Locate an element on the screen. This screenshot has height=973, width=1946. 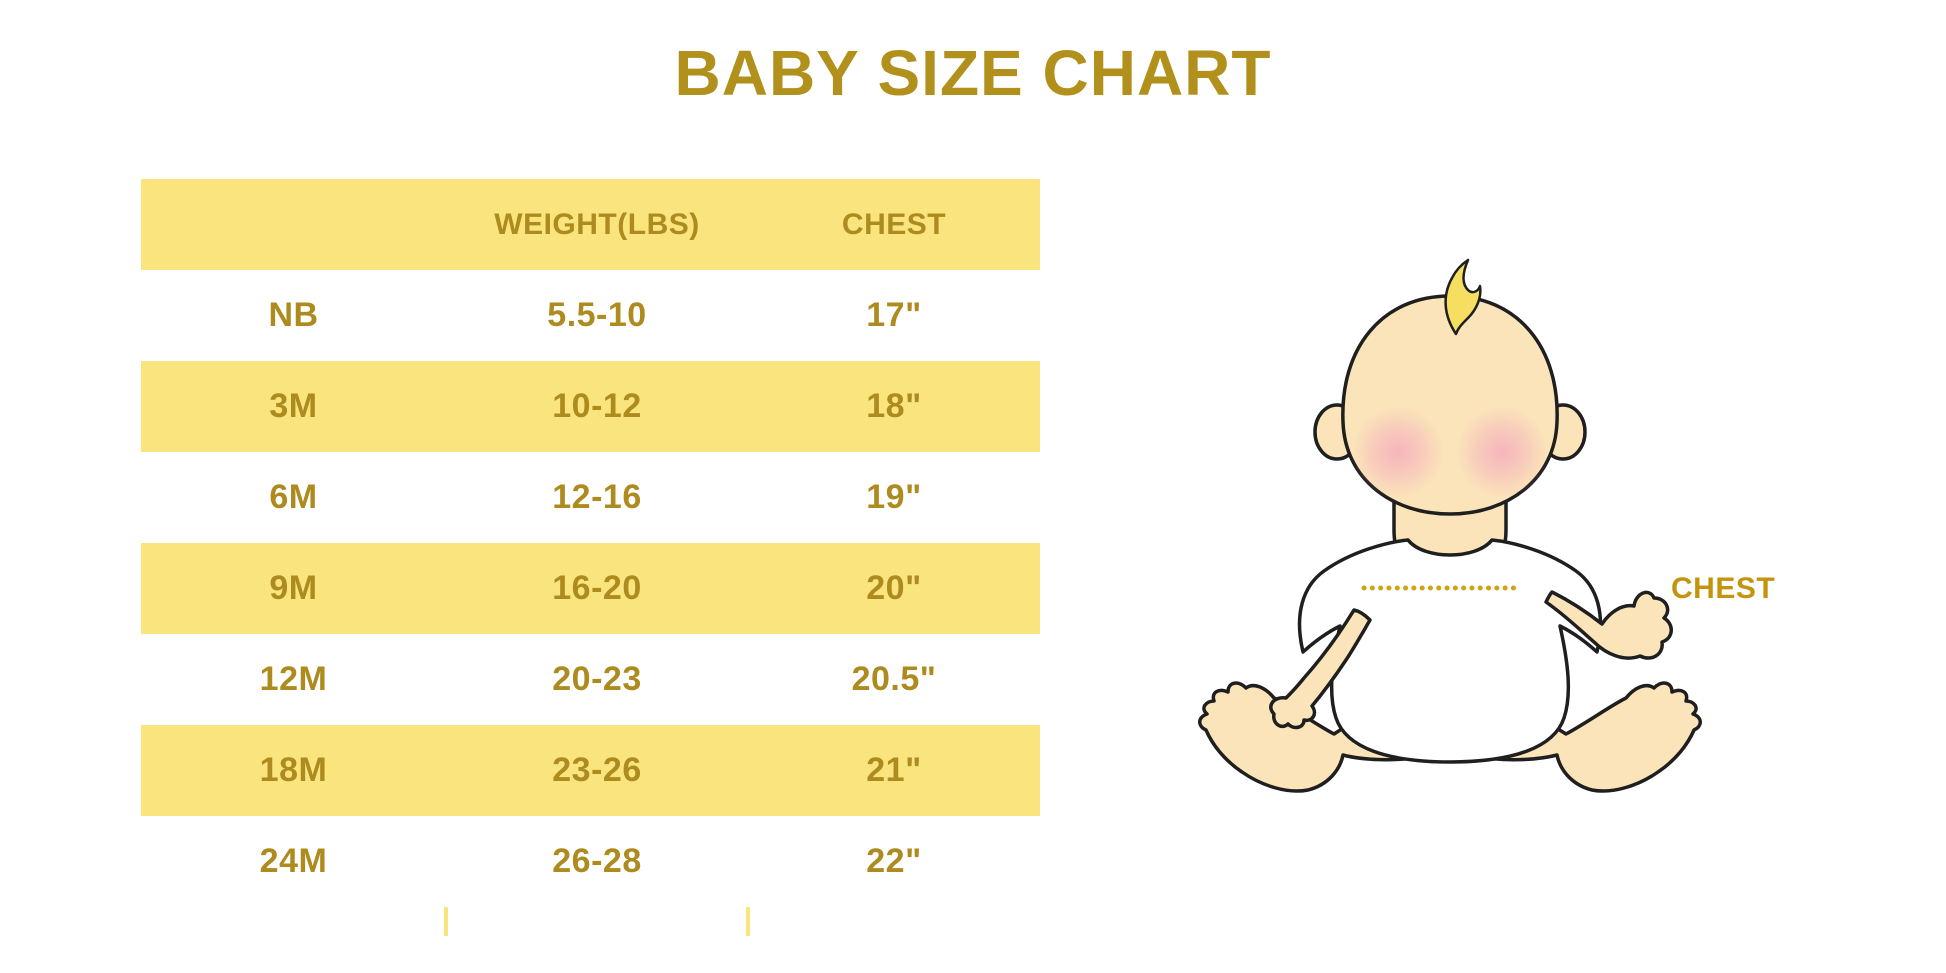
table-row: 18M 23-26 21" is located at coordinates (590, 770).